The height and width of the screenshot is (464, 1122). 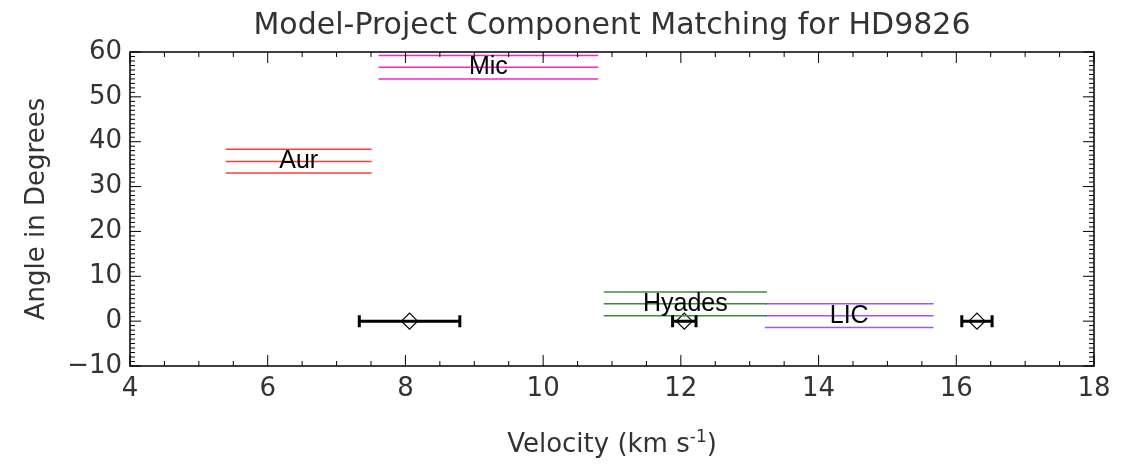 What do you see at coordinates (405, 387) in the screenshot?
I see `x-tick-label: 8` at bounding box center [405, 387].